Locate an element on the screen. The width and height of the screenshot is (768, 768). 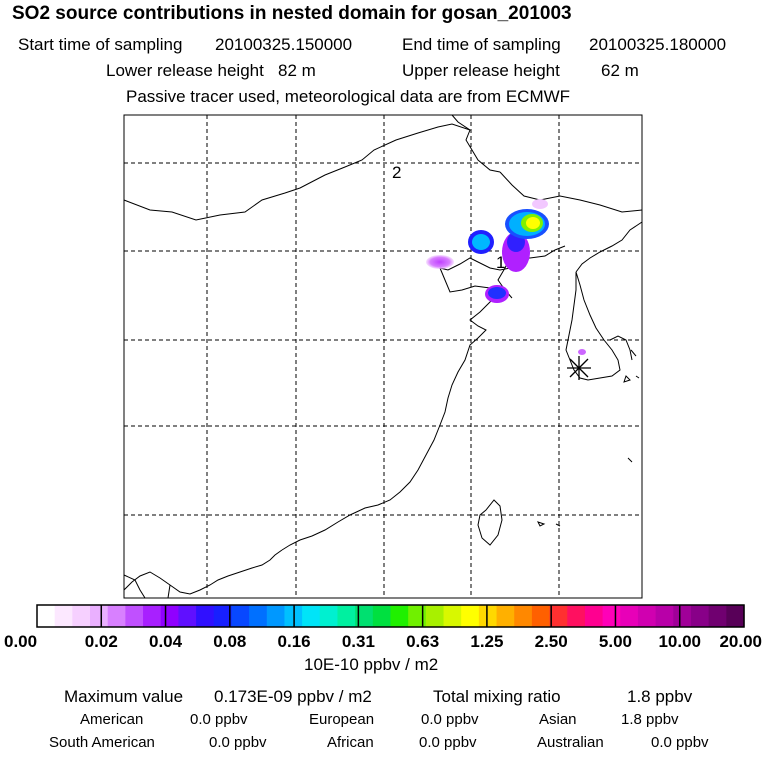
source-marker-1: 1 is located at coordinates (500, 262).